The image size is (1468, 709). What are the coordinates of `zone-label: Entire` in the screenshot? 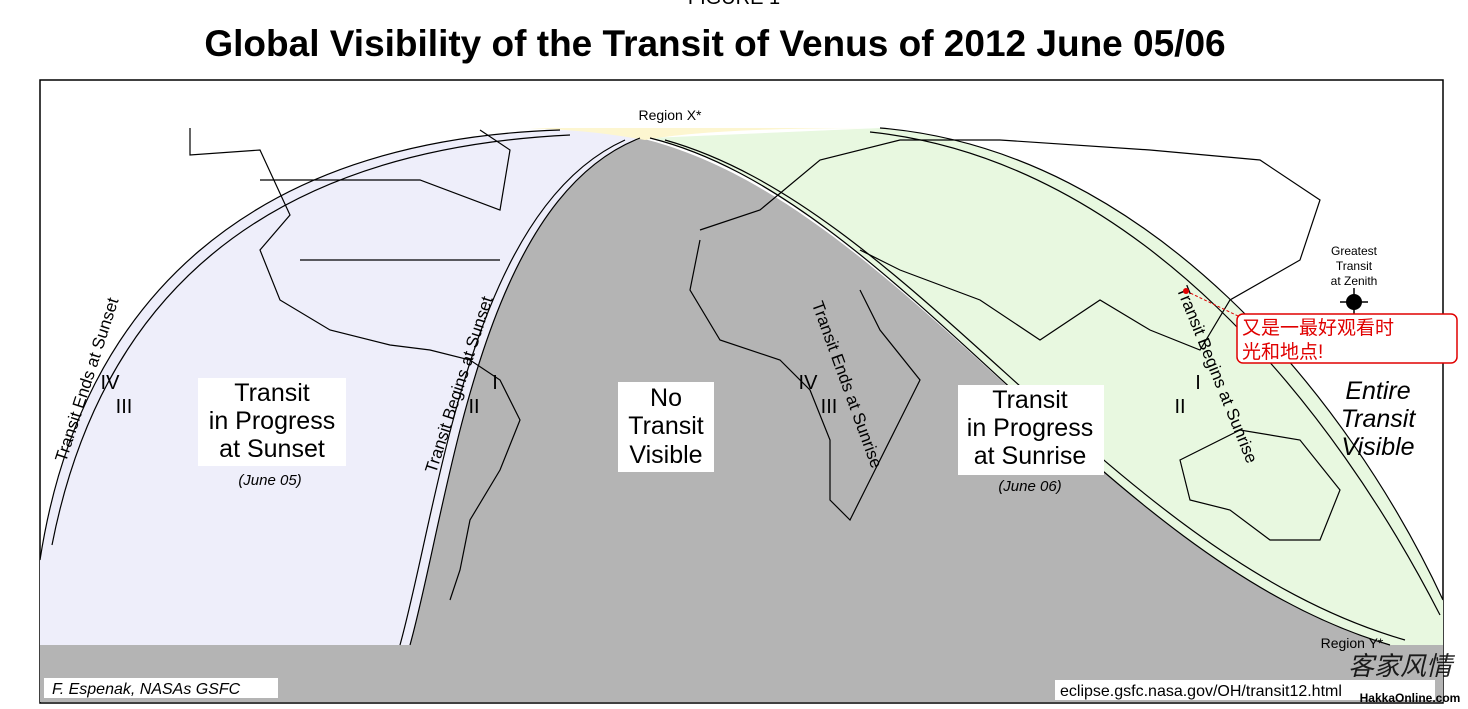 It's located at (1377, 391).